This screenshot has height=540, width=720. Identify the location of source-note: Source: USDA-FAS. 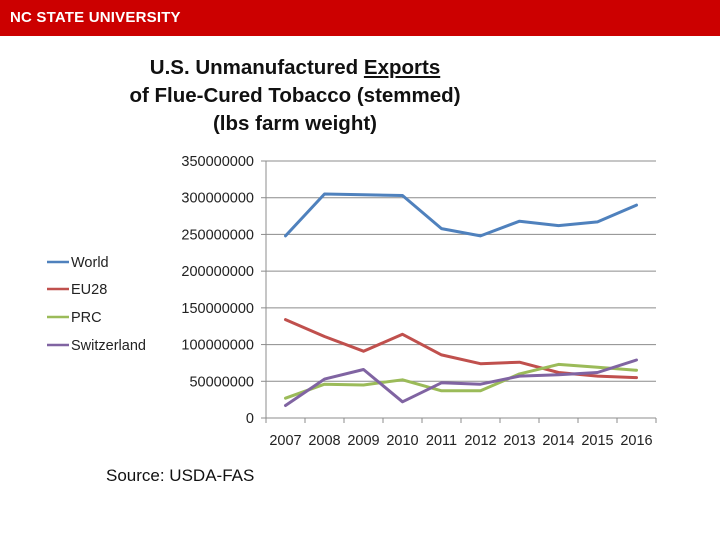
(180, 475).